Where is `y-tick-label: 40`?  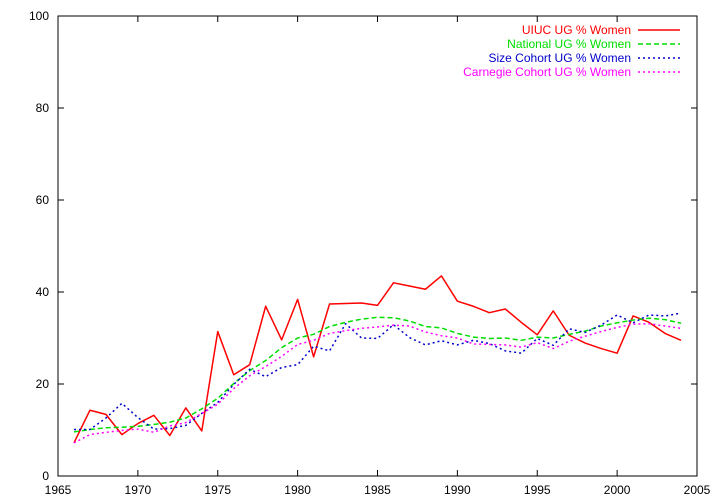 y-tick-label: 40 is located at coordinates (43, 292).